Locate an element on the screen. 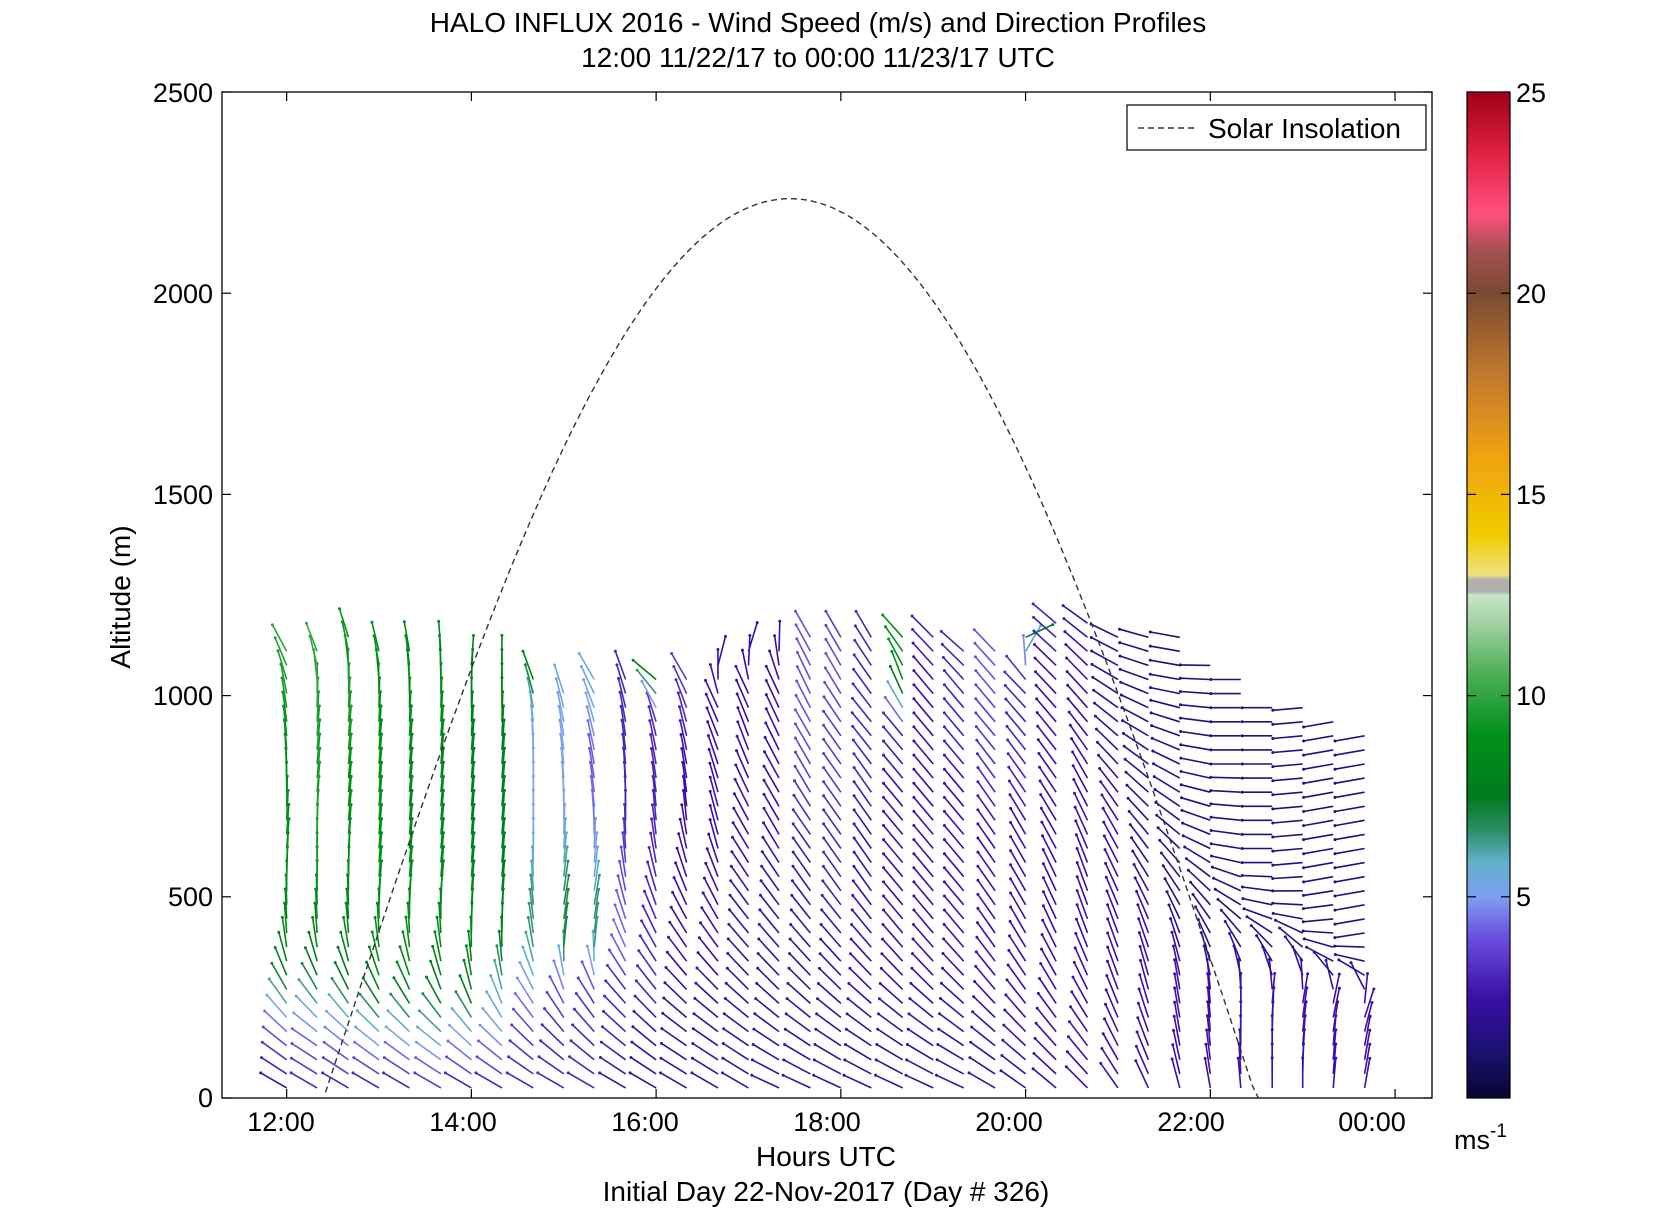  colorbar: 5 10 15 20 25 ms-1 is located at coordinates (1500, 616).